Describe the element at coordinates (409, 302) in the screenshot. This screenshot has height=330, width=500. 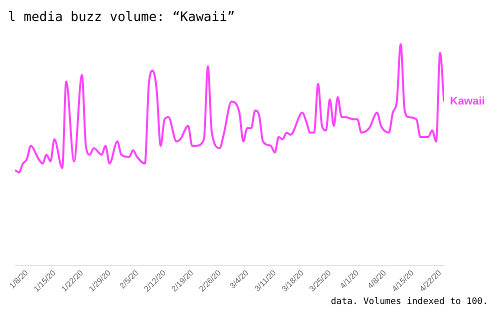
I see `text: data. Volumes indexed to 100.` at that location.